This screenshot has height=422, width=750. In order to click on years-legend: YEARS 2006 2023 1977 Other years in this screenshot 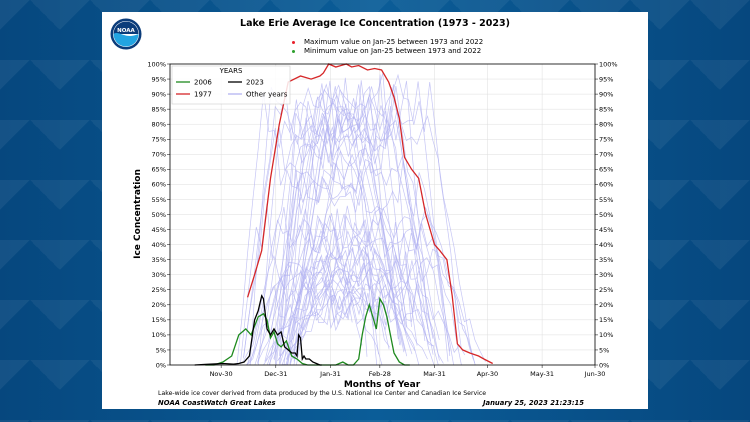, I will do `click(231, 85)`.